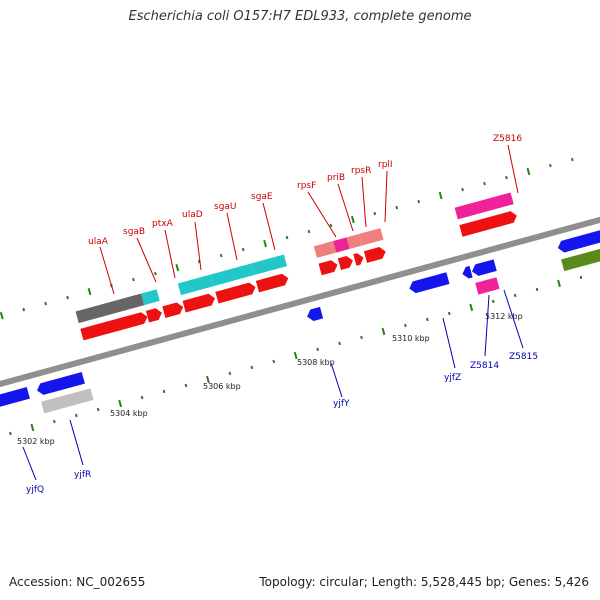  What do you see at coordinates (507, 139) in the screenshot?
I see `gene-label-Z5816: Z5816` at bounding box center [507, 139].